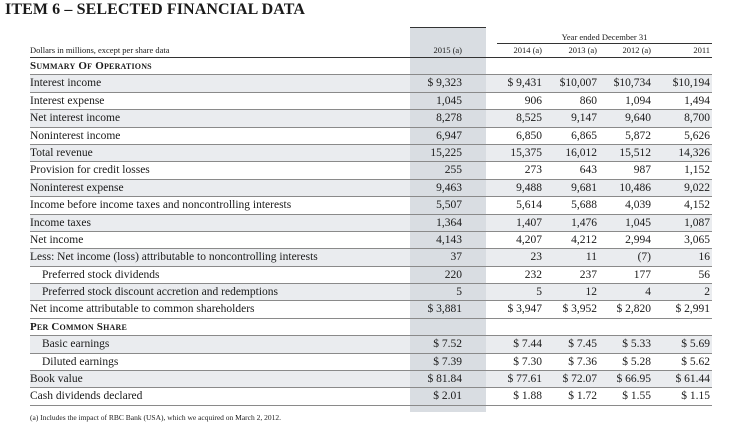 This screenshot has height=437, width=735. Describe the element at coordinates (456, 257) in the screenshot. I see `cell-value: 37` at that location.